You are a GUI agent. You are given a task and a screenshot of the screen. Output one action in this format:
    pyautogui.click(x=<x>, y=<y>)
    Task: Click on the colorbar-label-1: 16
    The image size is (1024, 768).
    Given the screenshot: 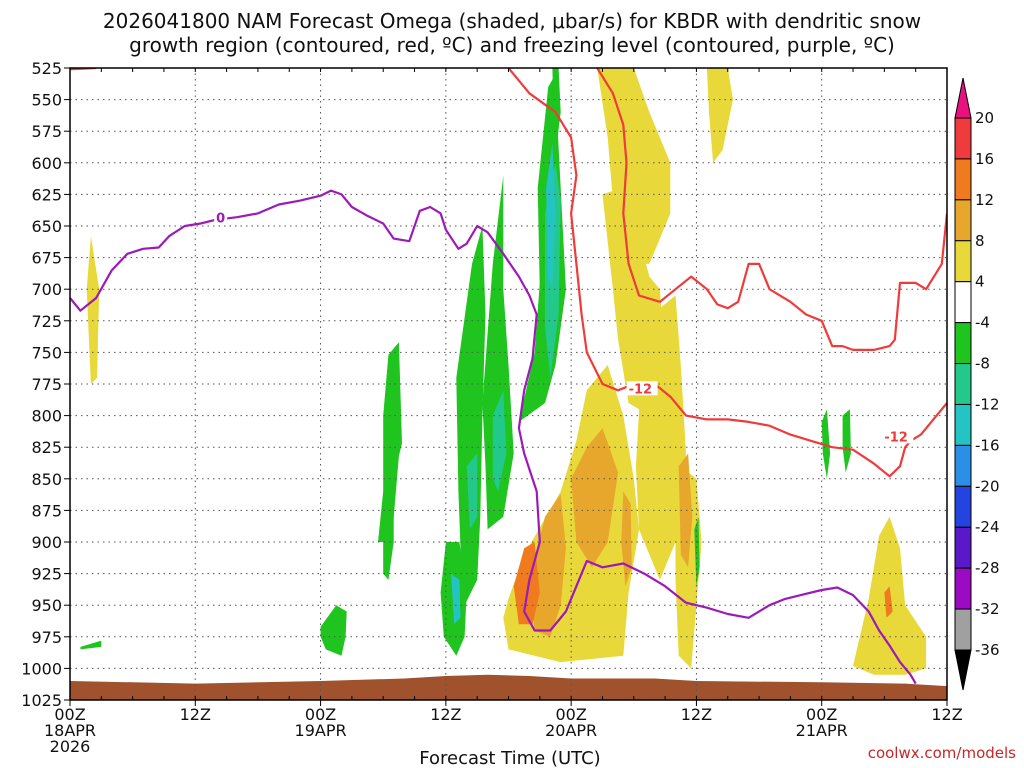 What is the action you would take?
    pyautogui.click(x=984, y=159)
    